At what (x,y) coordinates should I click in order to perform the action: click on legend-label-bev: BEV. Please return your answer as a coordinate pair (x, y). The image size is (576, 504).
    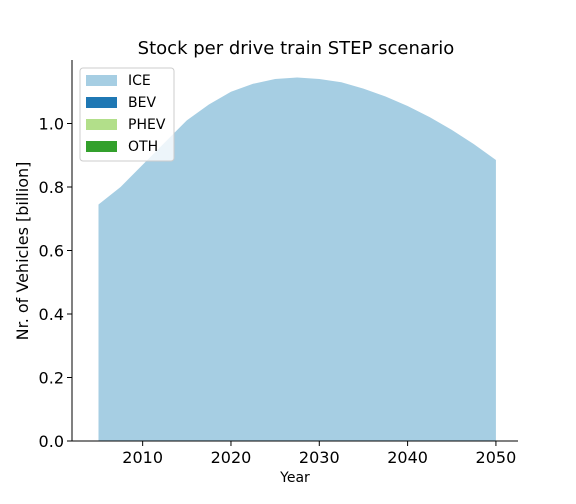
    Looking at the image, I should click on (142, 103).